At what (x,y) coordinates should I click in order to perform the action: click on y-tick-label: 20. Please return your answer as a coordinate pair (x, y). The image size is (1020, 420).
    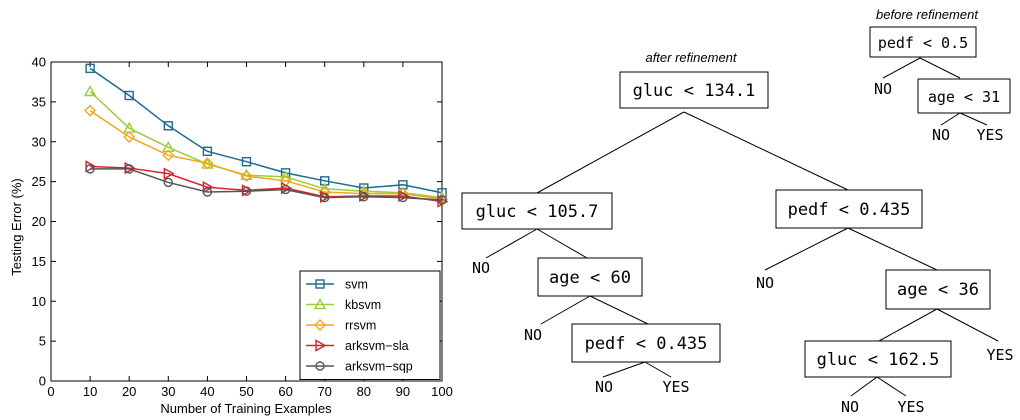
    Looking at the image, I should click on (39, 221).